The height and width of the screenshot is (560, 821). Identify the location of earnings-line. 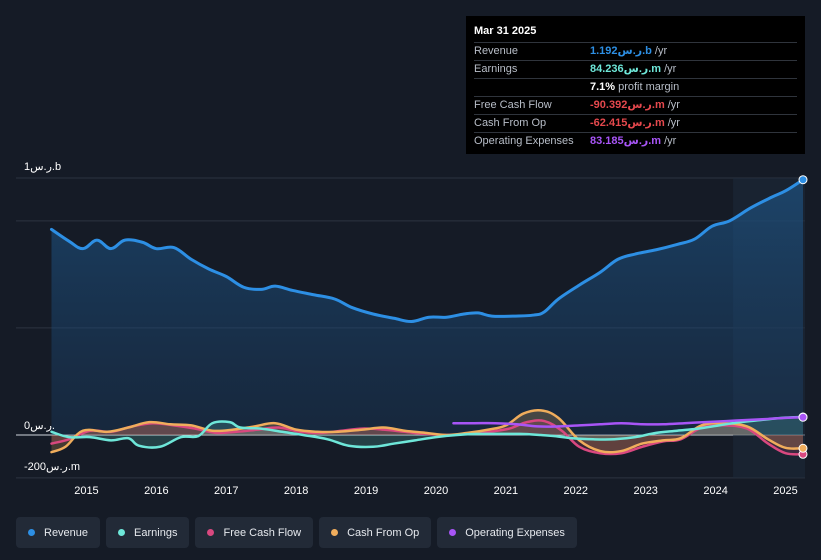
(427, 432).